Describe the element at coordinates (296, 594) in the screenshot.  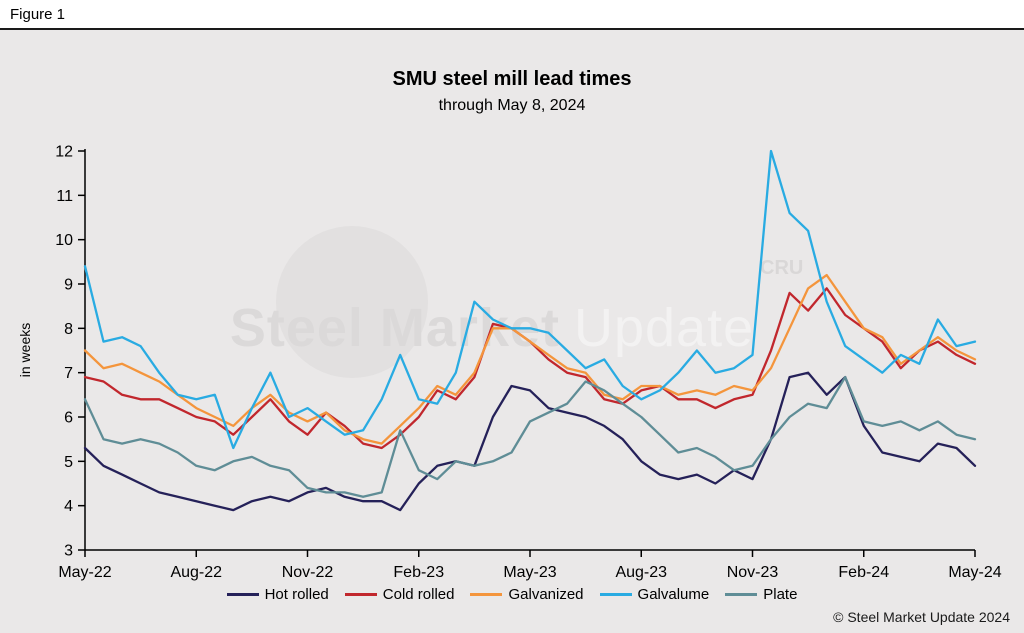
I see `legend-label: Hot rolled` at that location.